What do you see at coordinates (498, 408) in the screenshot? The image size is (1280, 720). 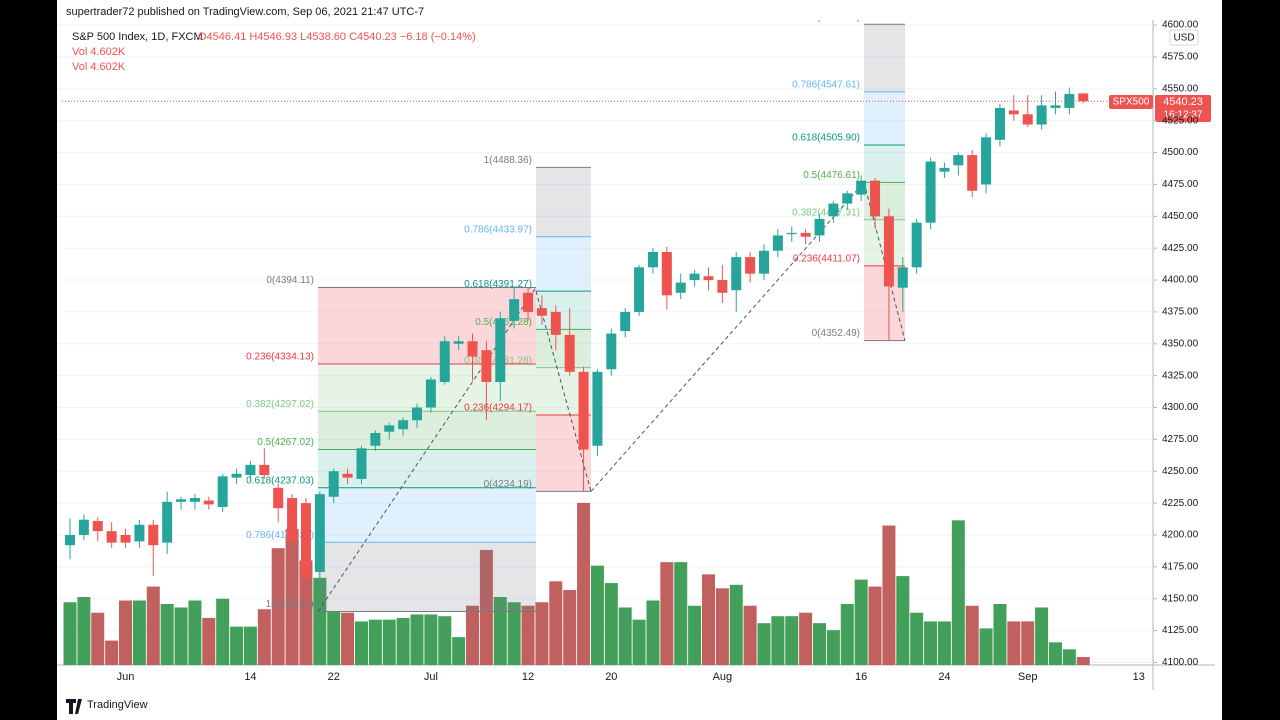 I see `fib-label: 0.236(4294.17)` at bounding box center [498, 408].